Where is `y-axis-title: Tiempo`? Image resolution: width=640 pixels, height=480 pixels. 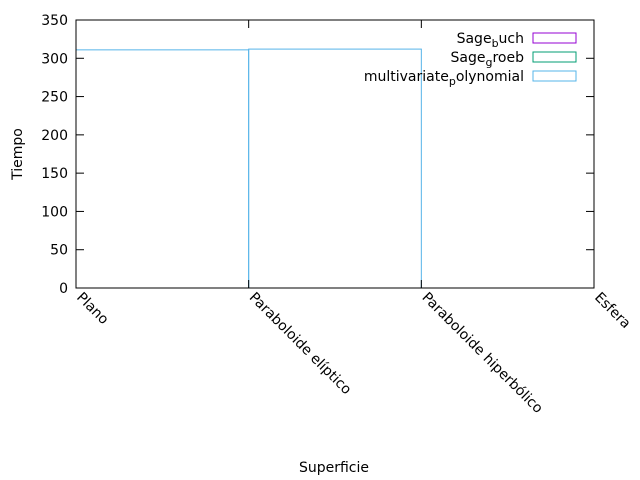 y-axis-title: Tiempo is located at coordinates (18, 154).